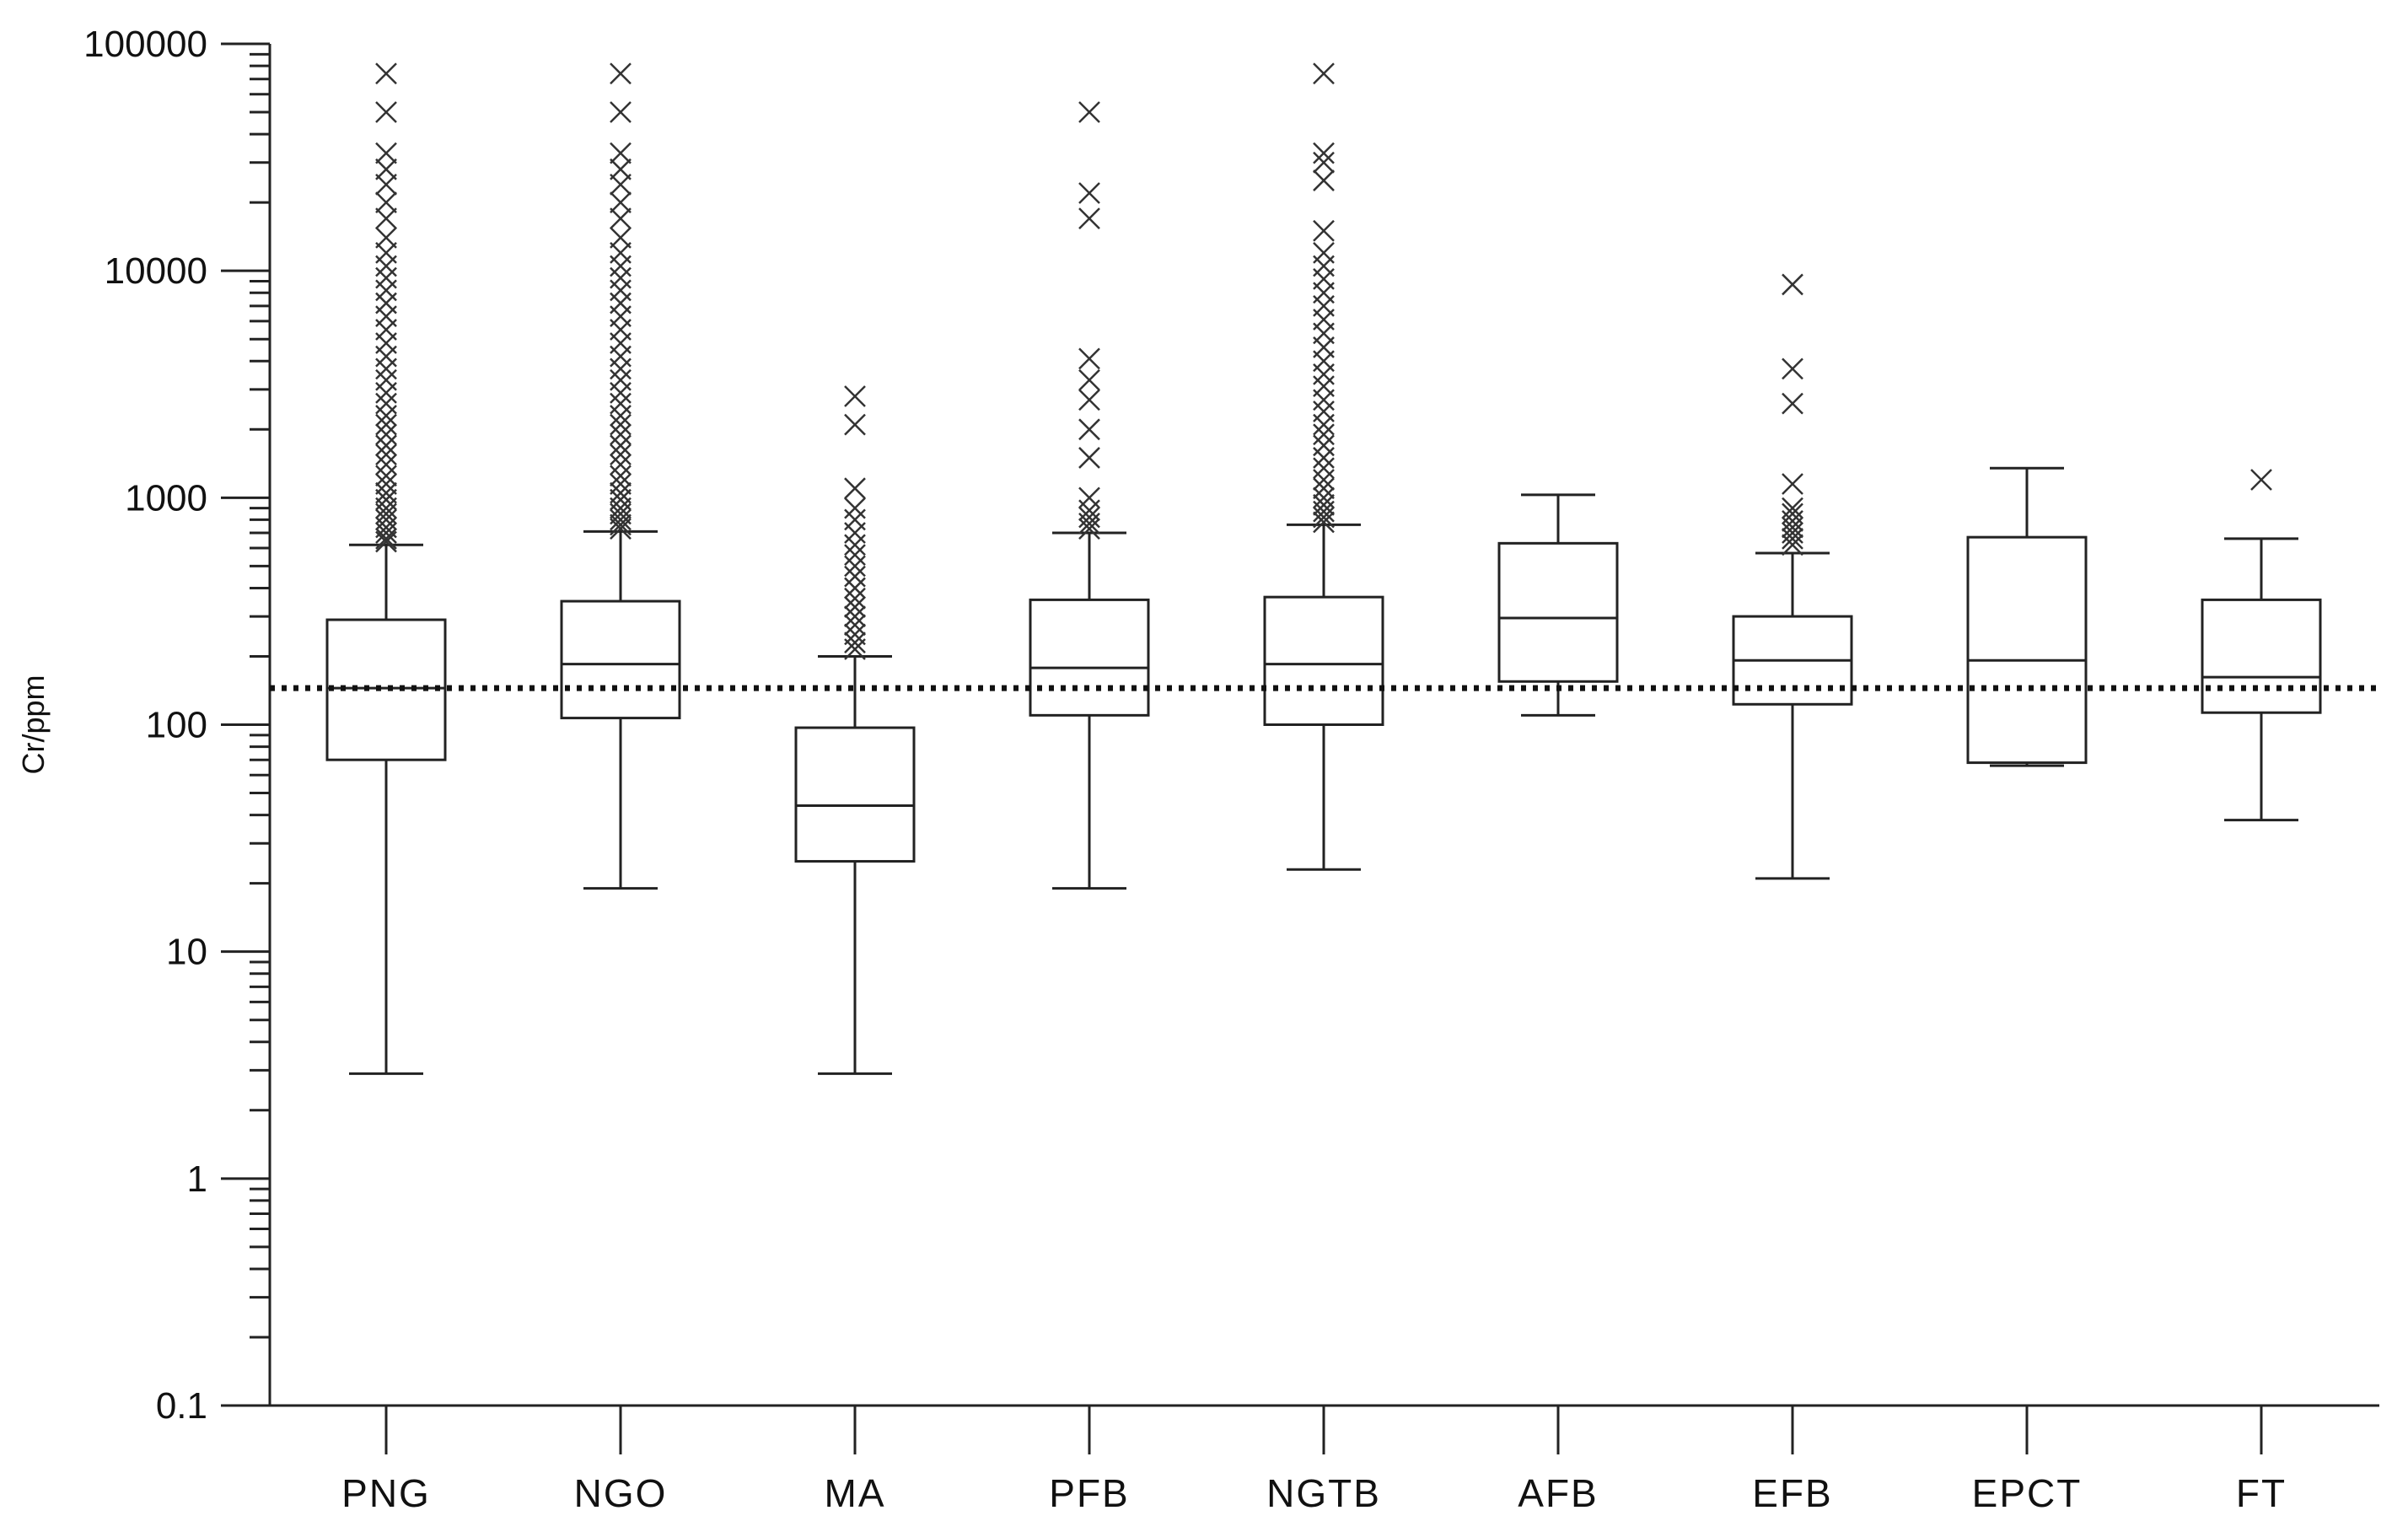  What do you see at coordinates (197, 1179) in the screenshot?
I see `y-tick-label: 1` at bounding box center [197, 1179].